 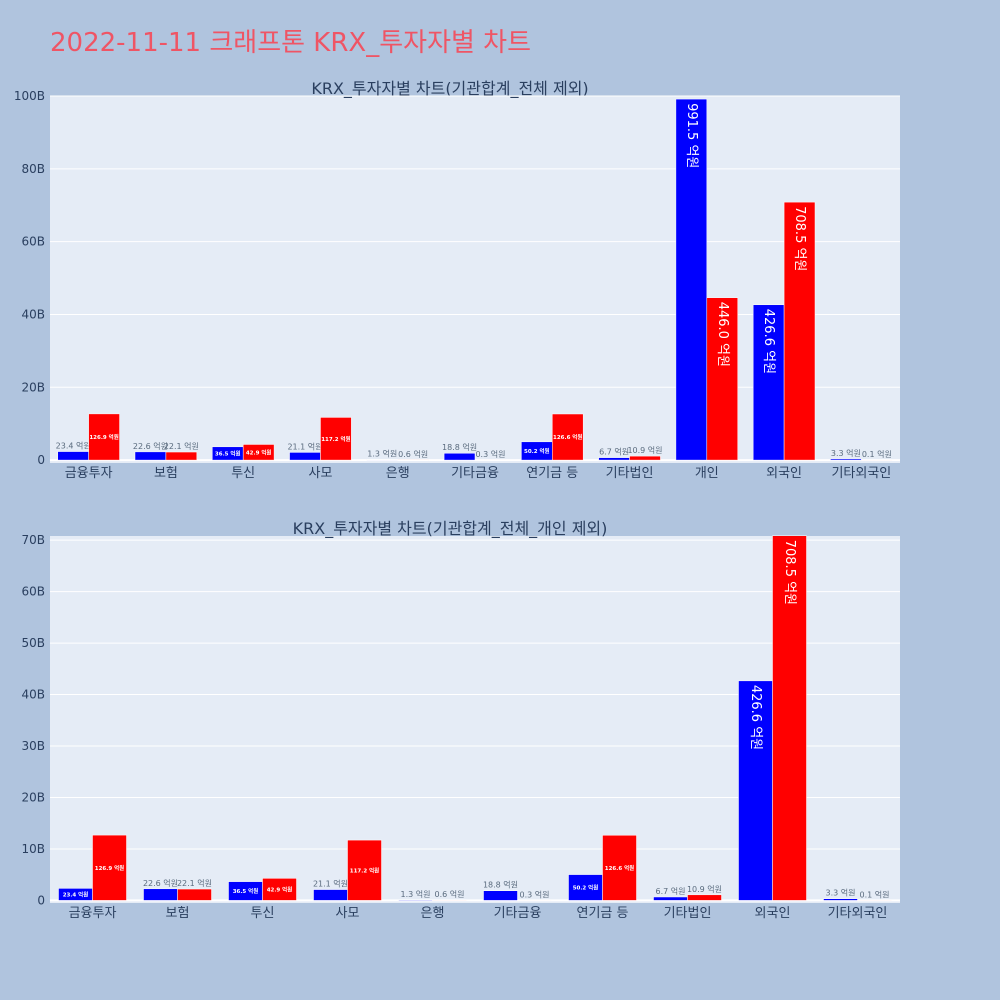 What do you see at coordinates (33, 695) in the screenshot?
I see `y-tick-label: 40B` at bounding box center [33, 695].